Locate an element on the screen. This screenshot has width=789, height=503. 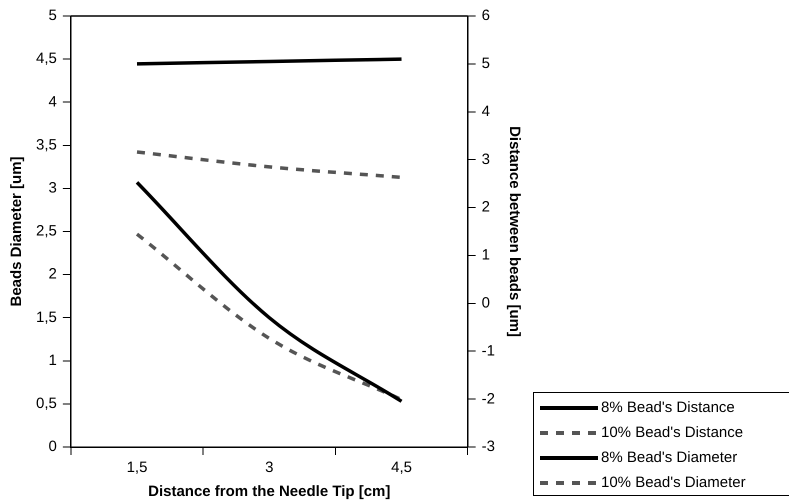
y-tick-label: 2 is located at coordinates (52, 274).